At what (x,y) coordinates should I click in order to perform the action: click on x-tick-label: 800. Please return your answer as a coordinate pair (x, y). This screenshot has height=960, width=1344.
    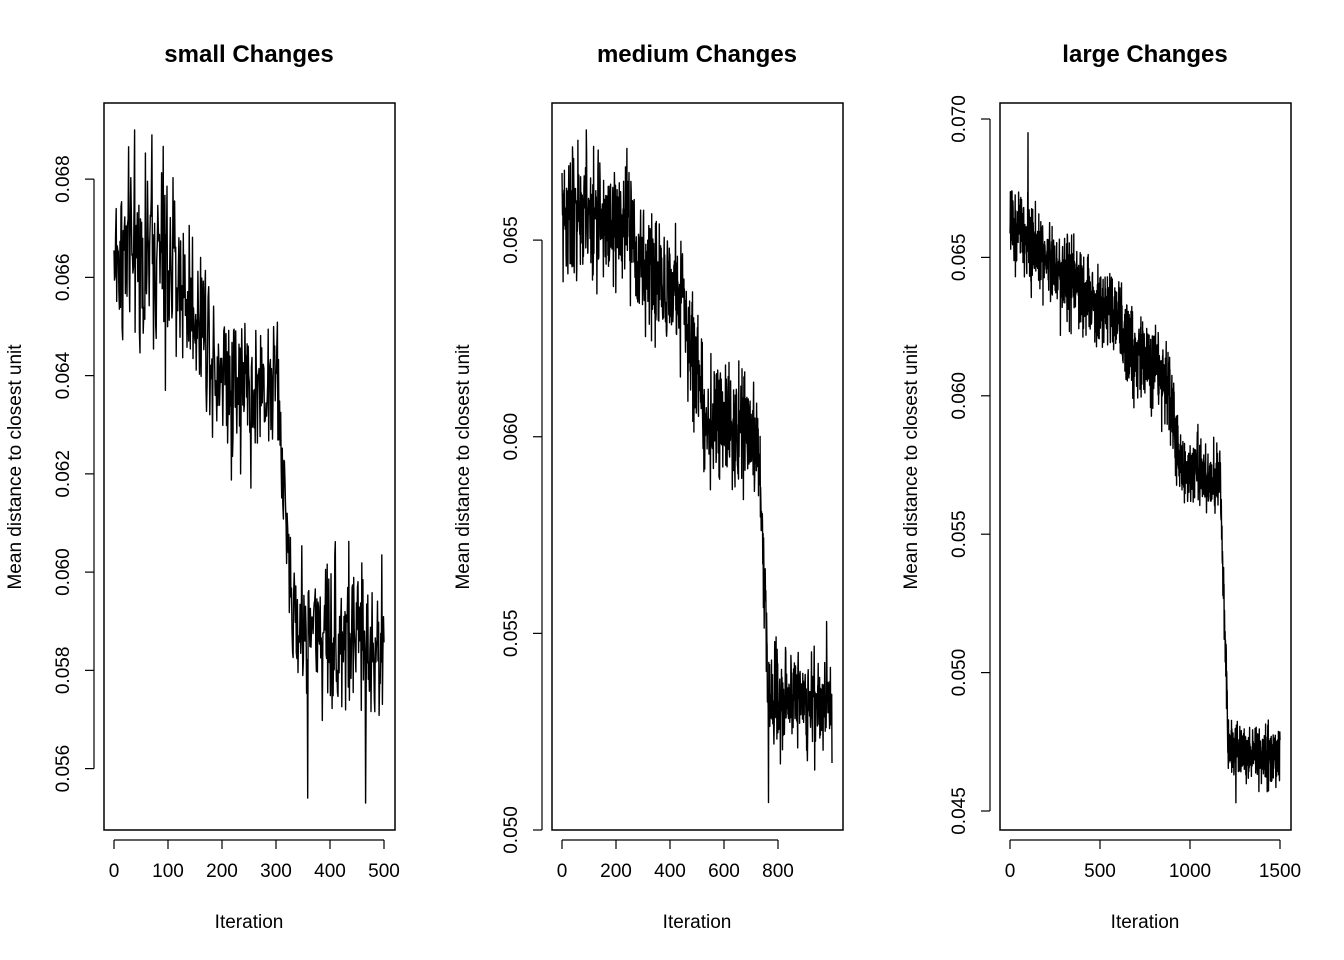
    Looking at the image, I should click on (778, 871).